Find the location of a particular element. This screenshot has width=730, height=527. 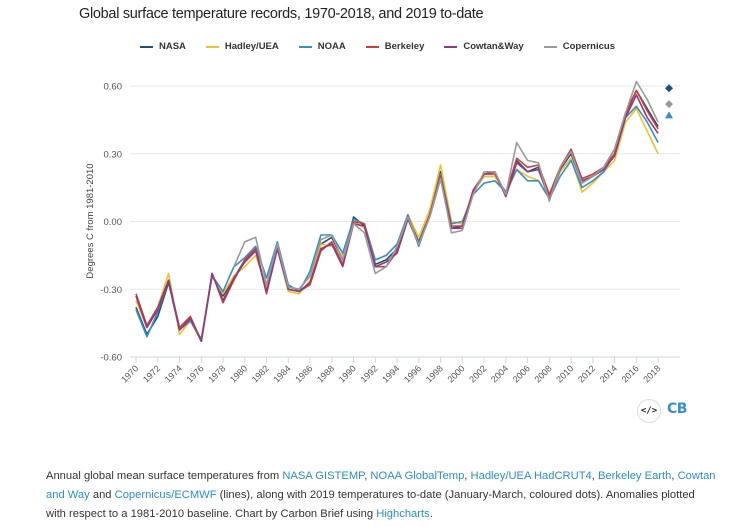

x-tick-label: 1980 is located at coordinates (238, 373).